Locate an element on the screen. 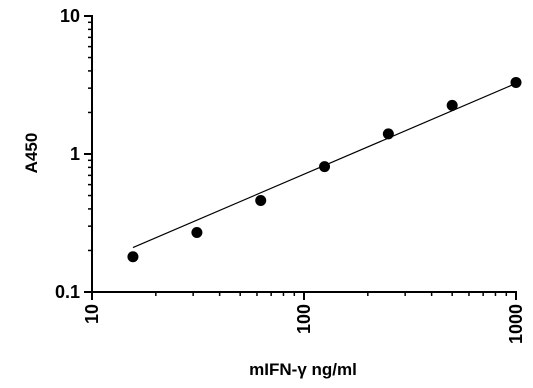  y-tick-label: 1 is located at coordinates (75, 154).